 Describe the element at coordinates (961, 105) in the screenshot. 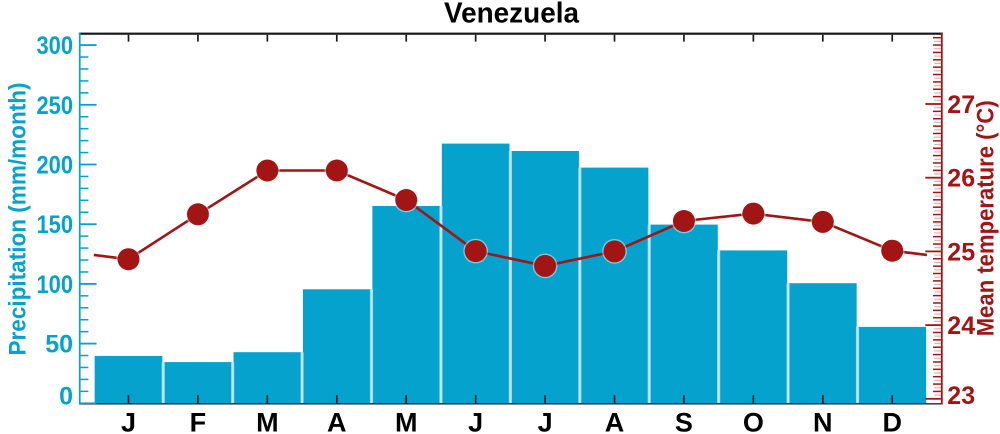

I see `svg-text: 27` at that location.